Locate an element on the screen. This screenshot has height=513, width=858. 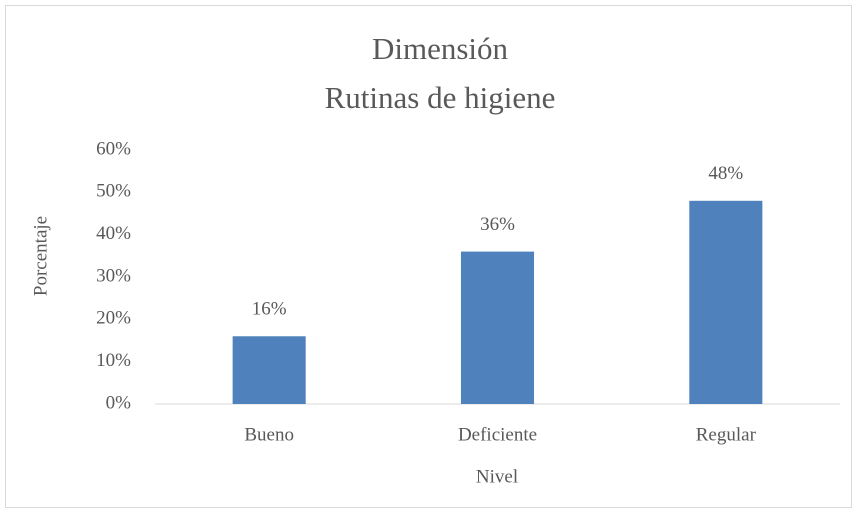
y-tick-label: 10% is located at coordinates (113, 360).